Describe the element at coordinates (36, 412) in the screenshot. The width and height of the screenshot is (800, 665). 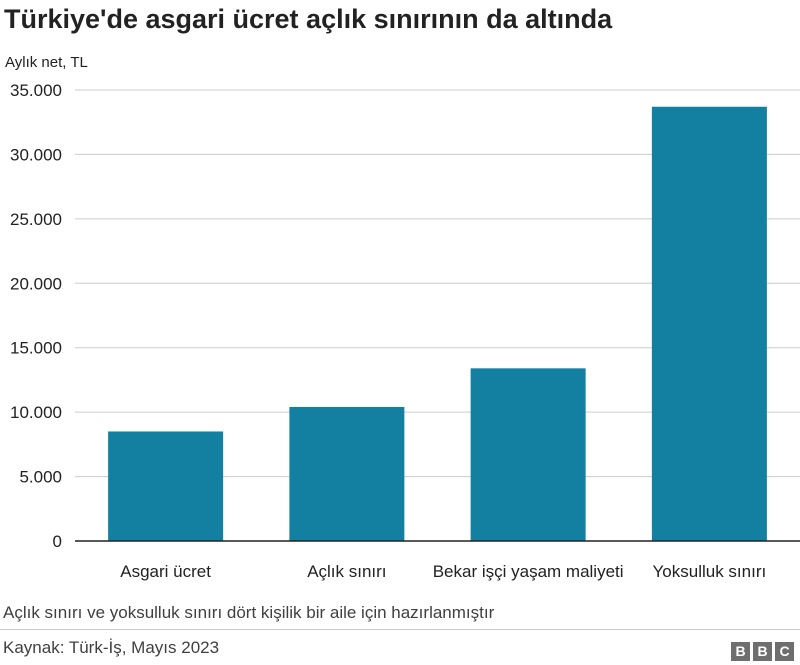
I see `y-tick-label: 10.000` at that location.